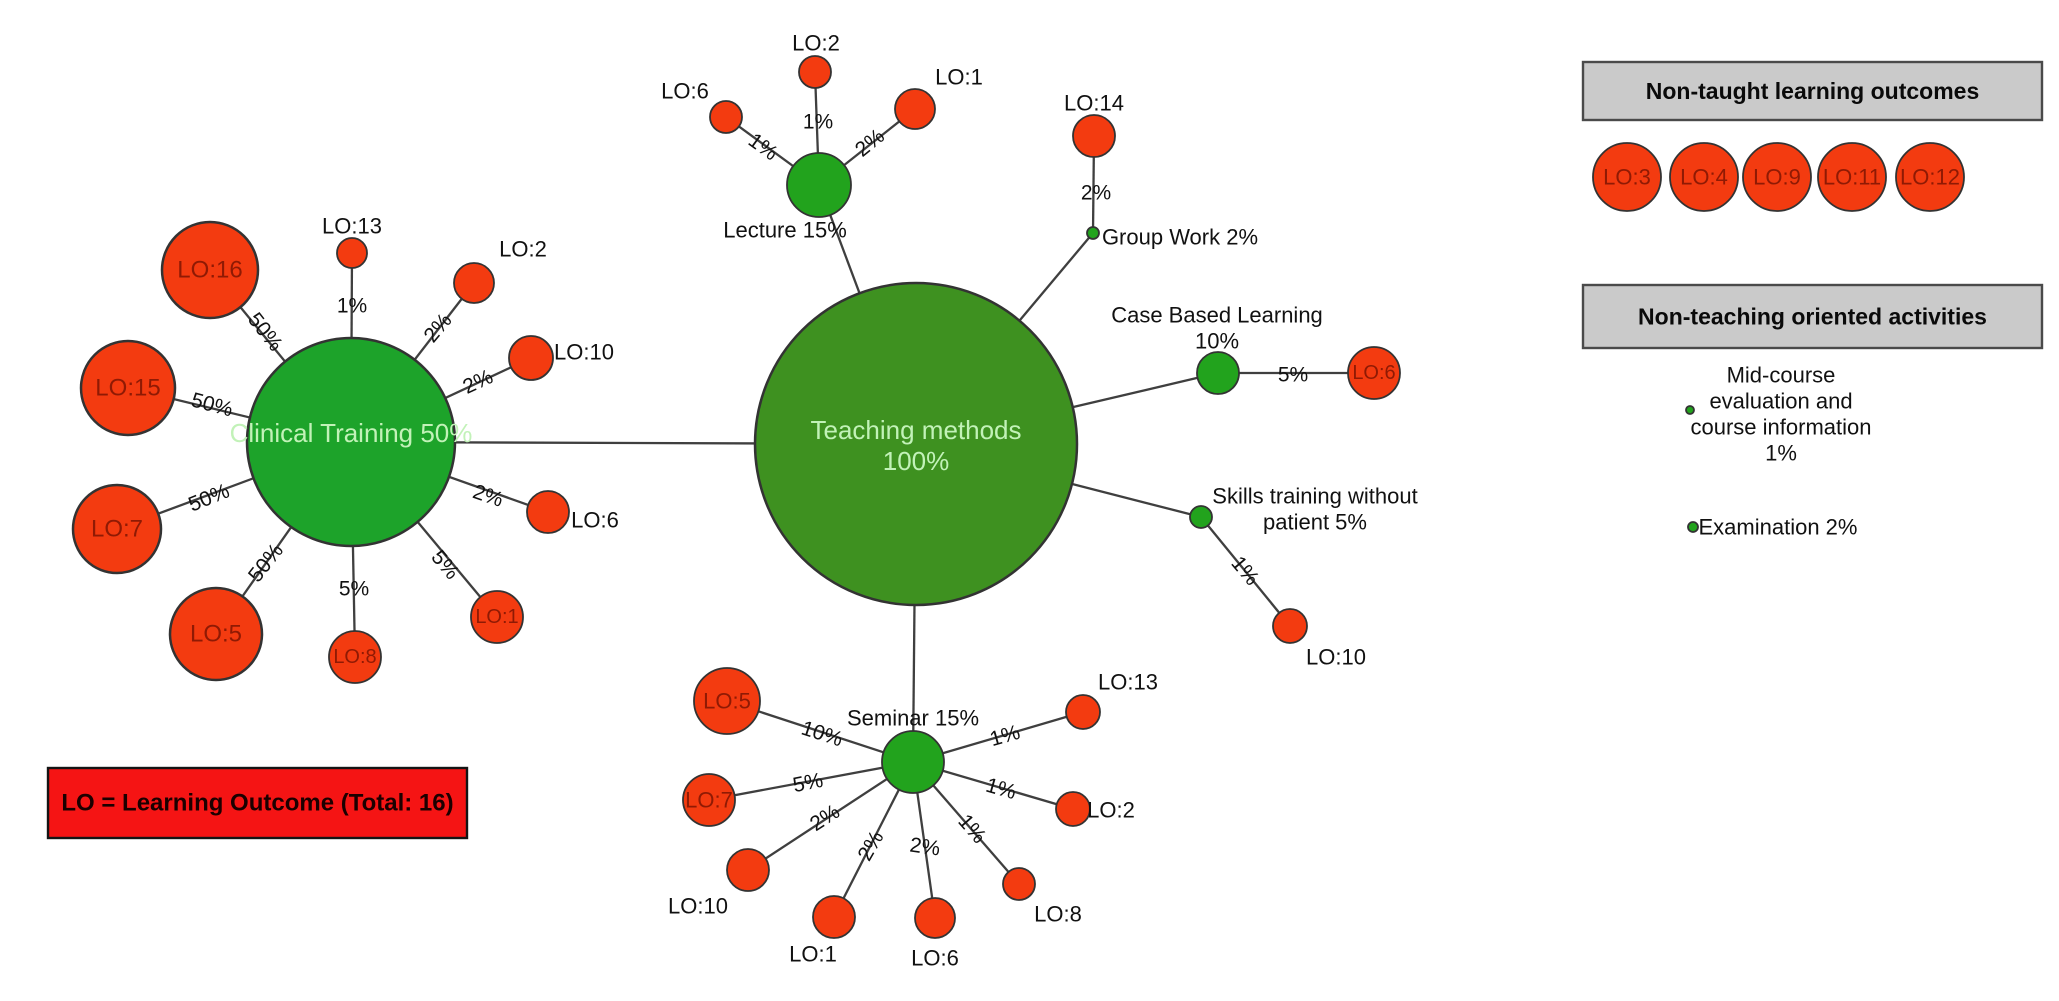 The height and width of the screenshot is (1001, 2059). Describe the element at coordinates (813, 954) in the screenshot. I see `node-label-lo1s: LO:1` at that location.